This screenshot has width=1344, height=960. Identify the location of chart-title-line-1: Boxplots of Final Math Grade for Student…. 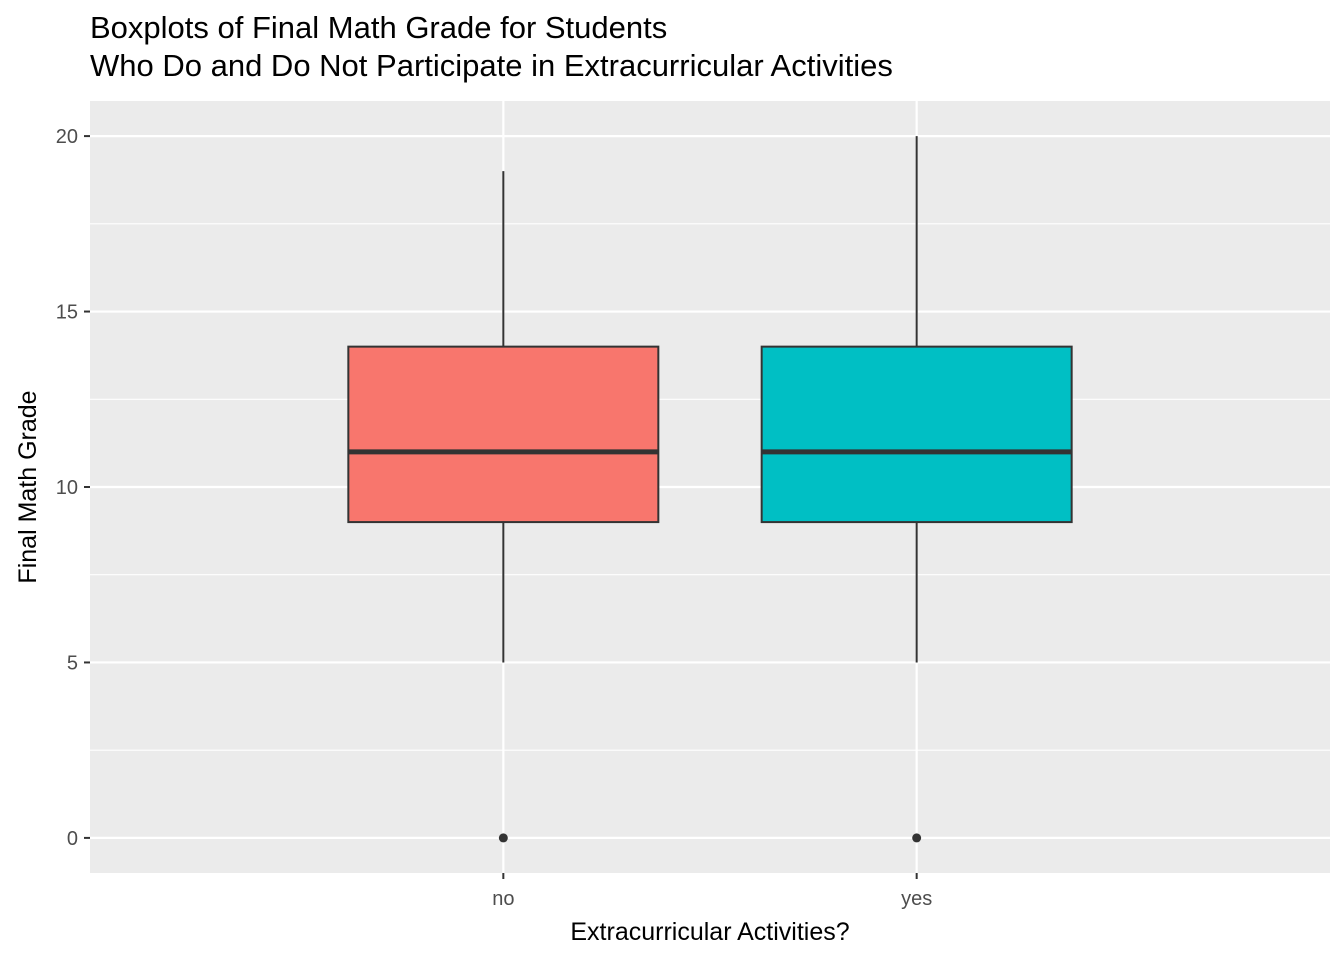
(379, 27).